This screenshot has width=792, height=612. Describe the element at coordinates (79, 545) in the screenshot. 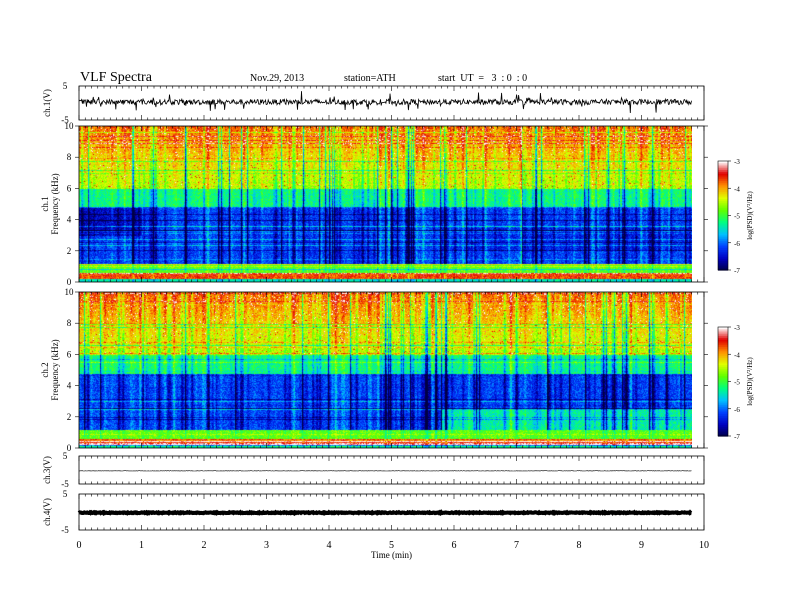

I see `xtick-label: 0` at that location.